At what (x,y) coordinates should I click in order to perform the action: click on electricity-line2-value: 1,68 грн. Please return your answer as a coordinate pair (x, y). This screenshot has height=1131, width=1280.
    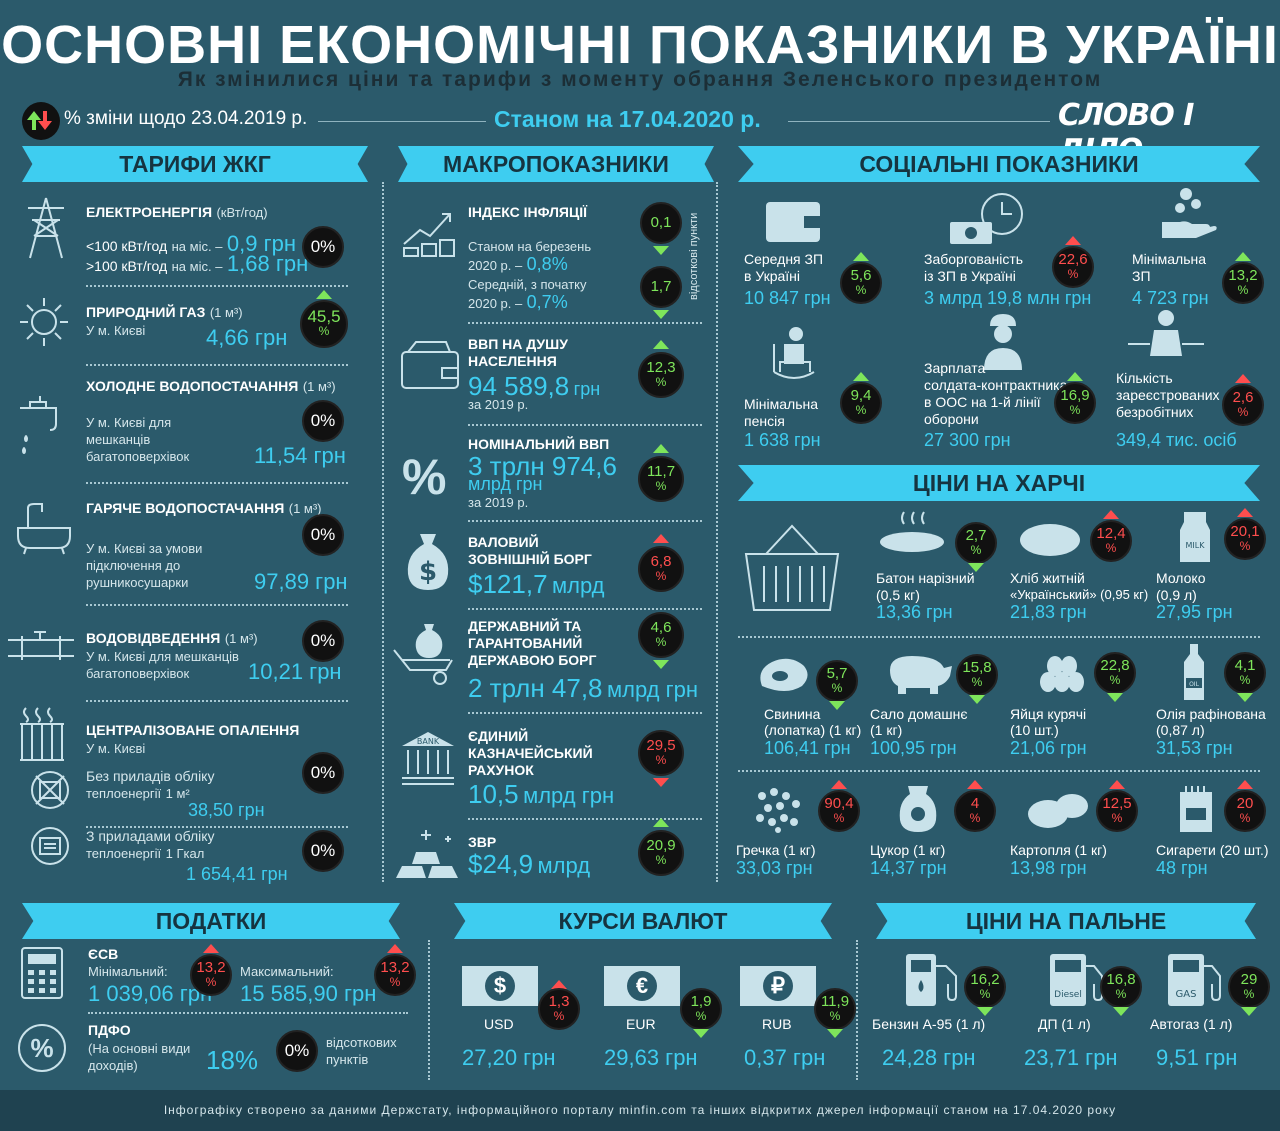
    Looking at the image, I should click on (267, 263).